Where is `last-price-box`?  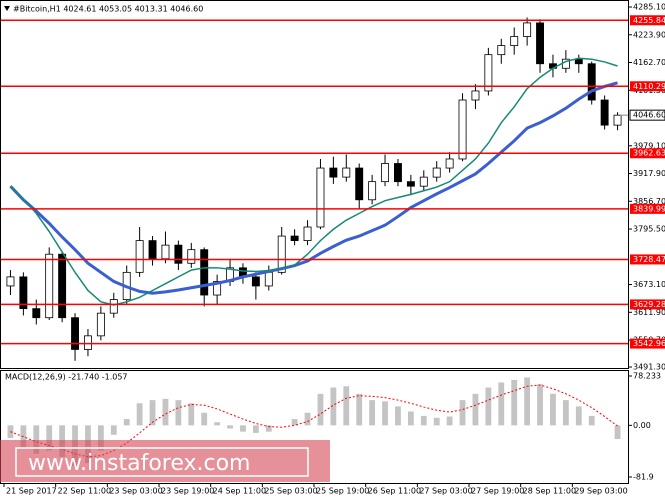 last-price-box is located at coordinates (647, 115).